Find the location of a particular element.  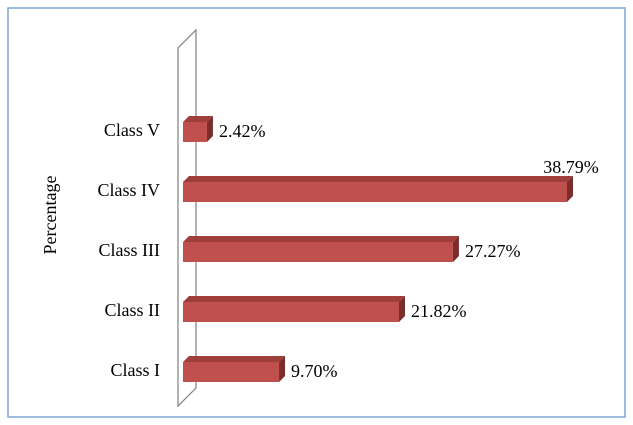

y-axis-label: Percentage is located at coordinates (50, 215).